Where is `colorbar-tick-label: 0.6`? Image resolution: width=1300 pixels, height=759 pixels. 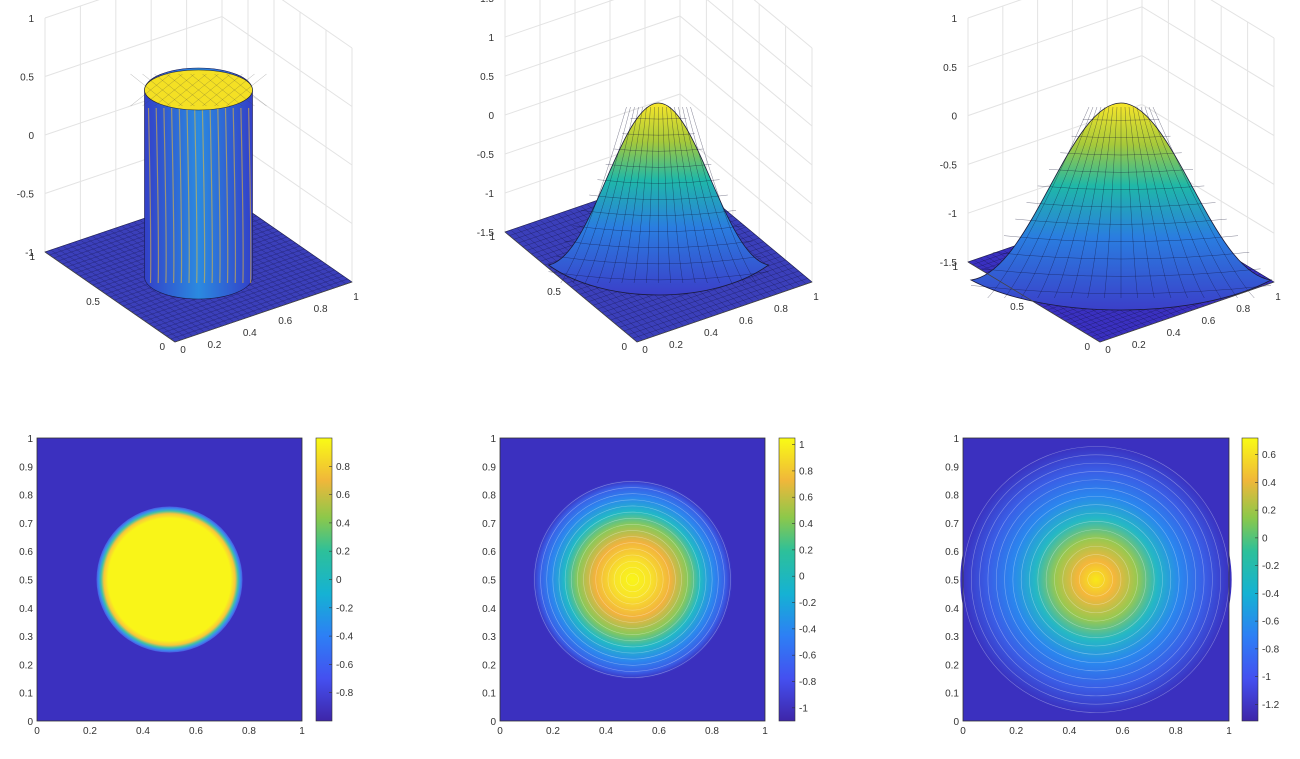
colorbar-tick-label: 0.6 is located at coordinates (1269, 455).